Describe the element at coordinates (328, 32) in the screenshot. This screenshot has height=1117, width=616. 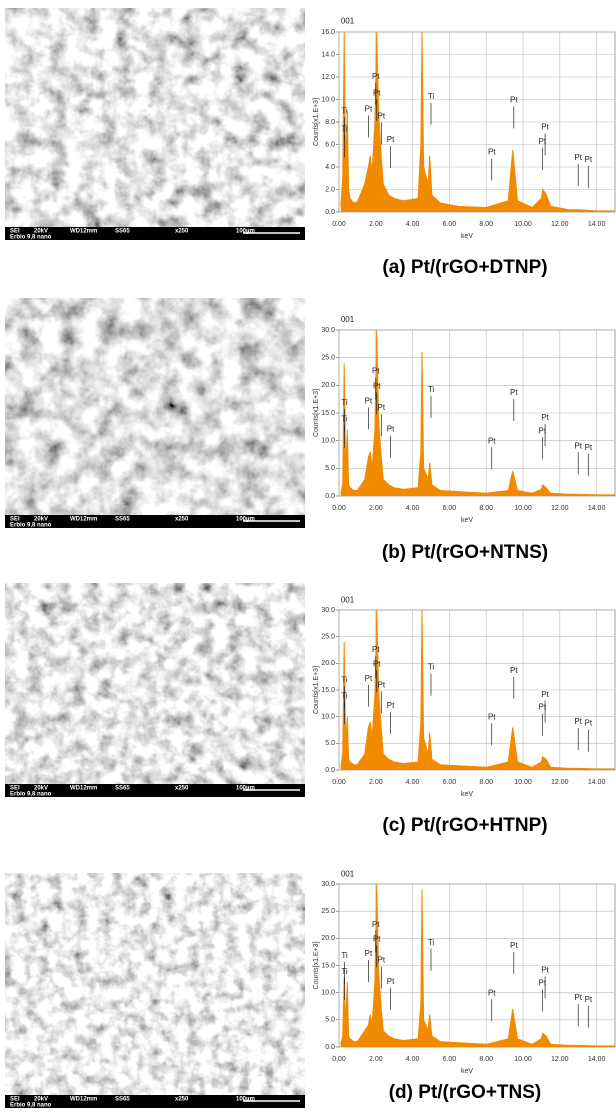
I see `y-tick-label: 16.0` at that location.